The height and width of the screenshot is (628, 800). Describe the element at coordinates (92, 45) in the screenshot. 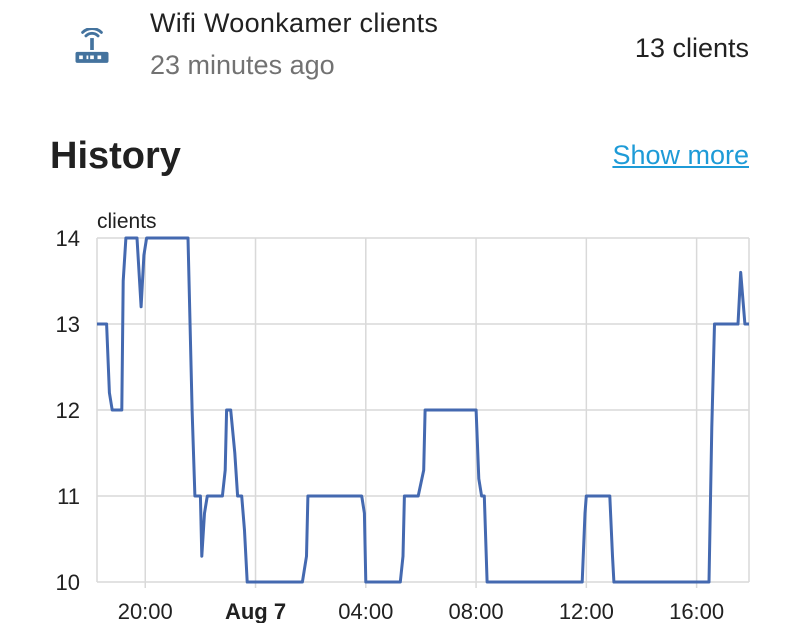

I see `router-wireless-icon` at that location.